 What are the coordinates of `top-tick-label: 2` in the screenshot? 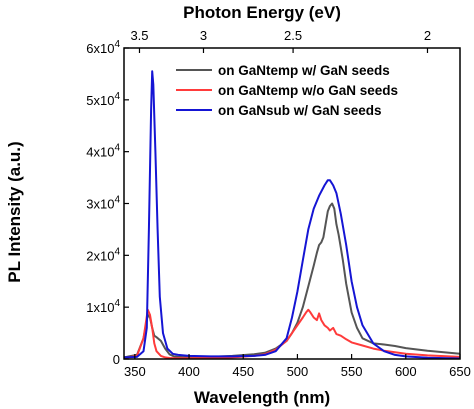 It's located at (427, 35).